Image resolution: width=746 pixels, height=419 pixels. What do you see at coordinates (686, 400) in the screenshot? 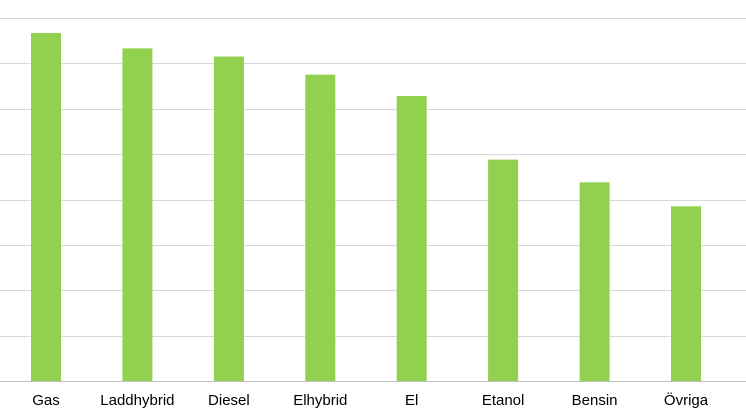
I see `x-tick-label: Övriga` at bounding box center [686, 400].